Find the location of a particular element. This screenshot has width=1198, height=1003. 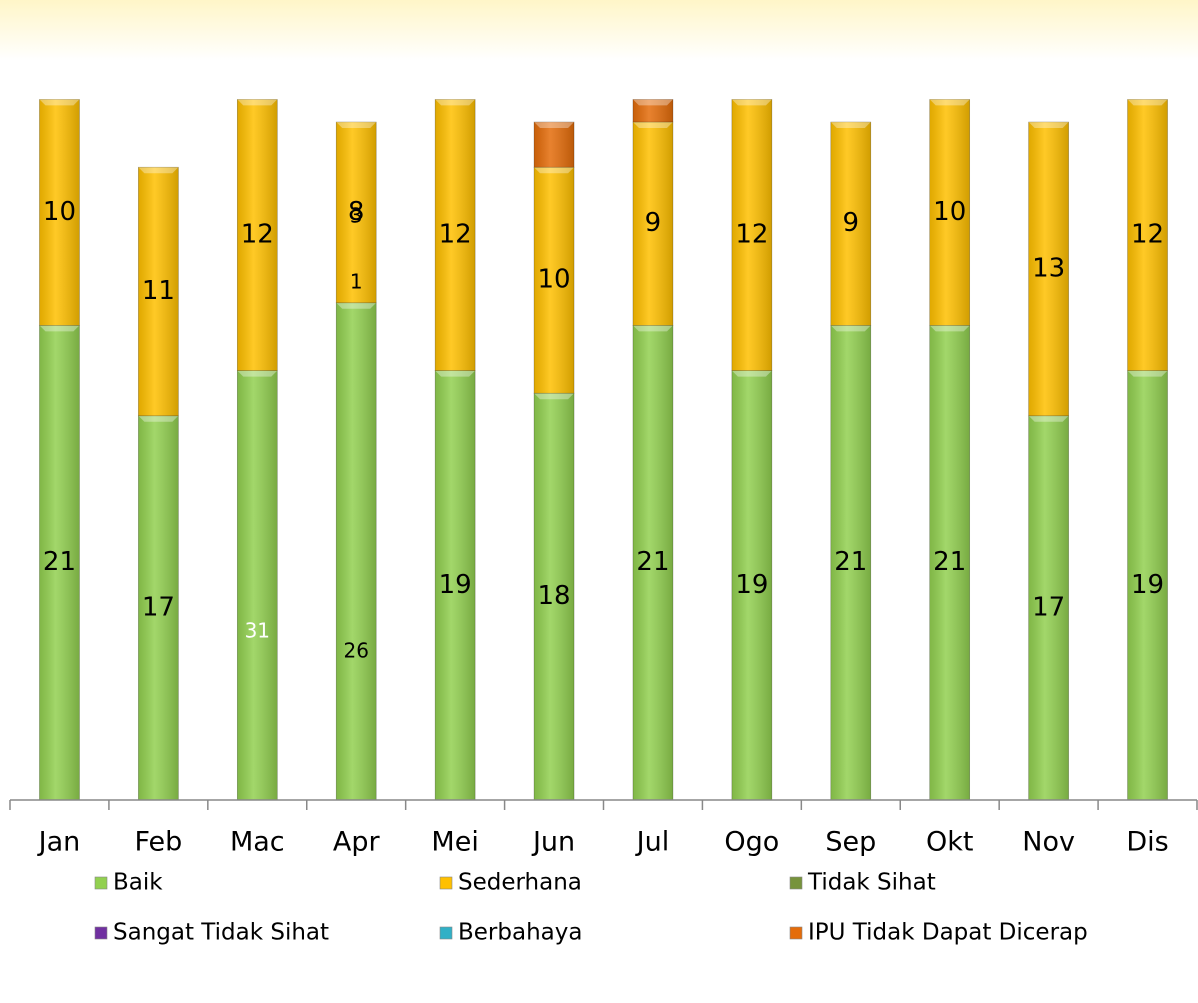

x-tick-label: Dis is located at coordinates (1147, 842).